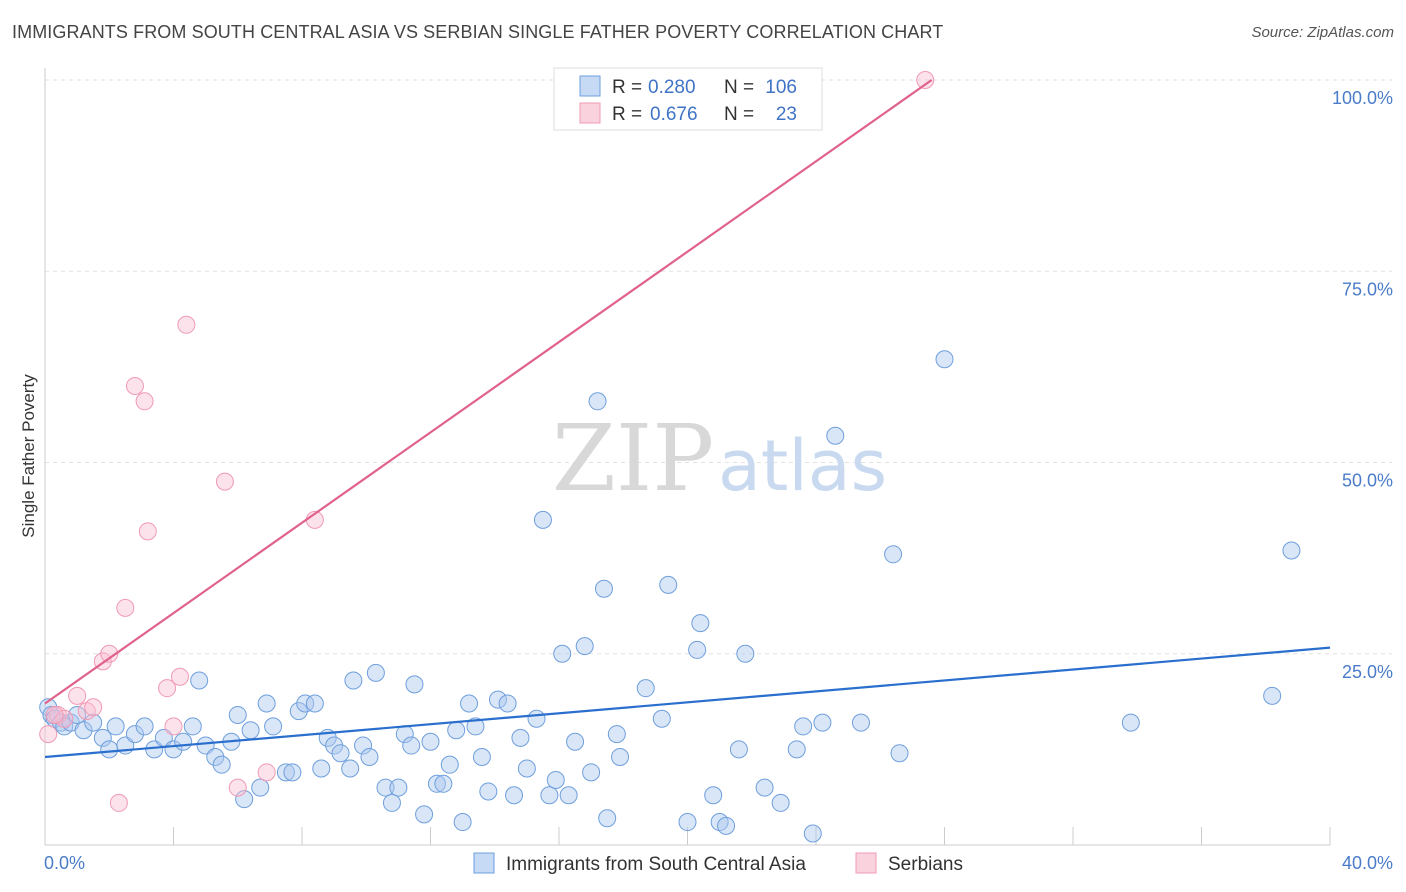  Describe the element at coordinates (656, 864) in the screenshot. I see `series-legend-label-blue: Immigrants from South Central Asia` at that location.